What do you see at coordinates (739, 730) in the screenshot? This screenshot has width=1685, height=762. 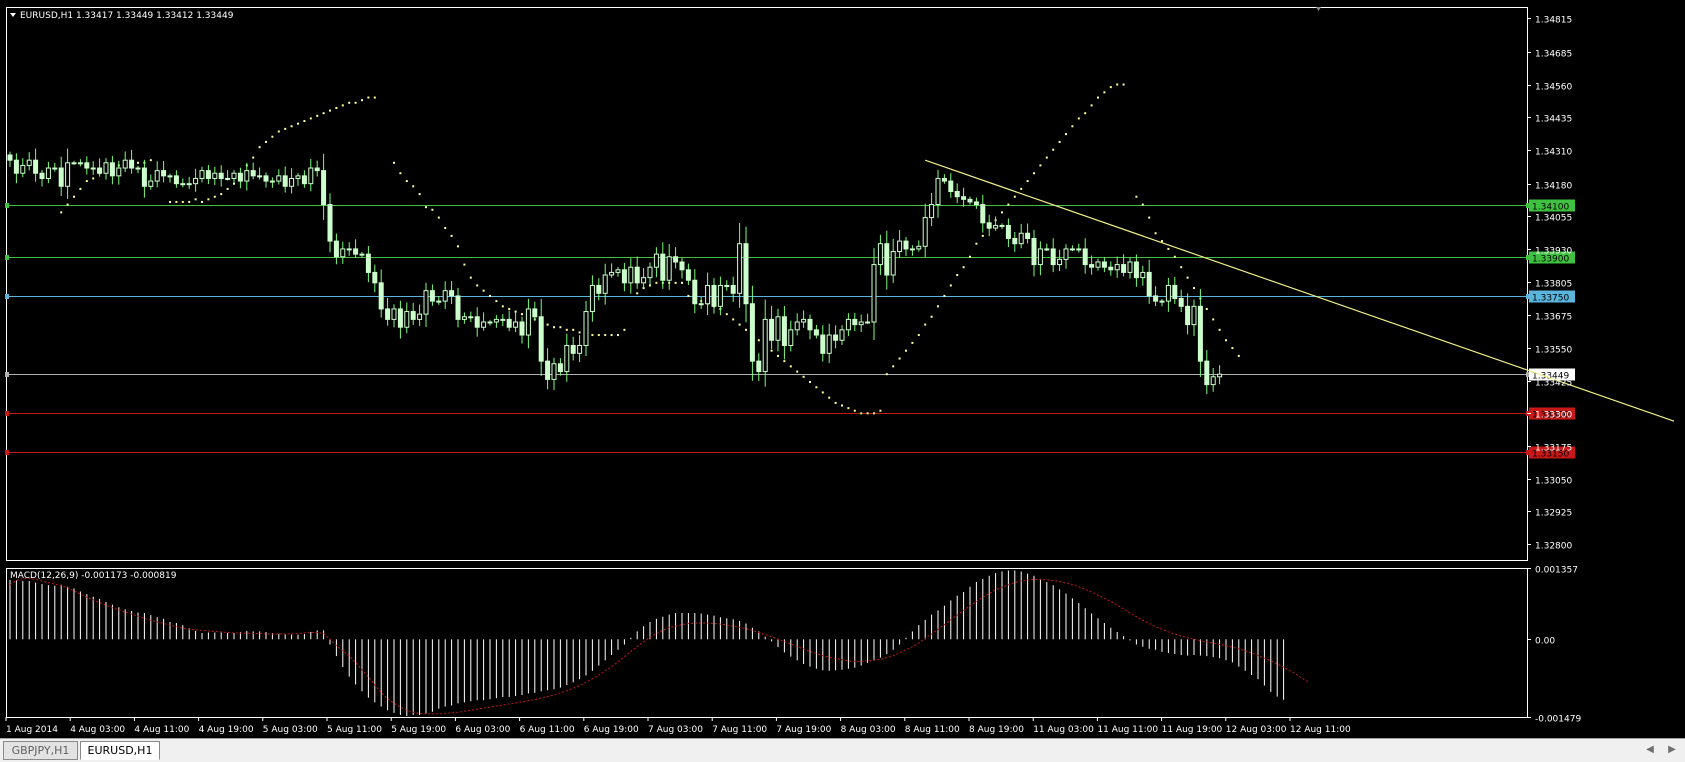 I see `x-tick-label: 7 Aug 11:00` at bounding box center [739, 730].